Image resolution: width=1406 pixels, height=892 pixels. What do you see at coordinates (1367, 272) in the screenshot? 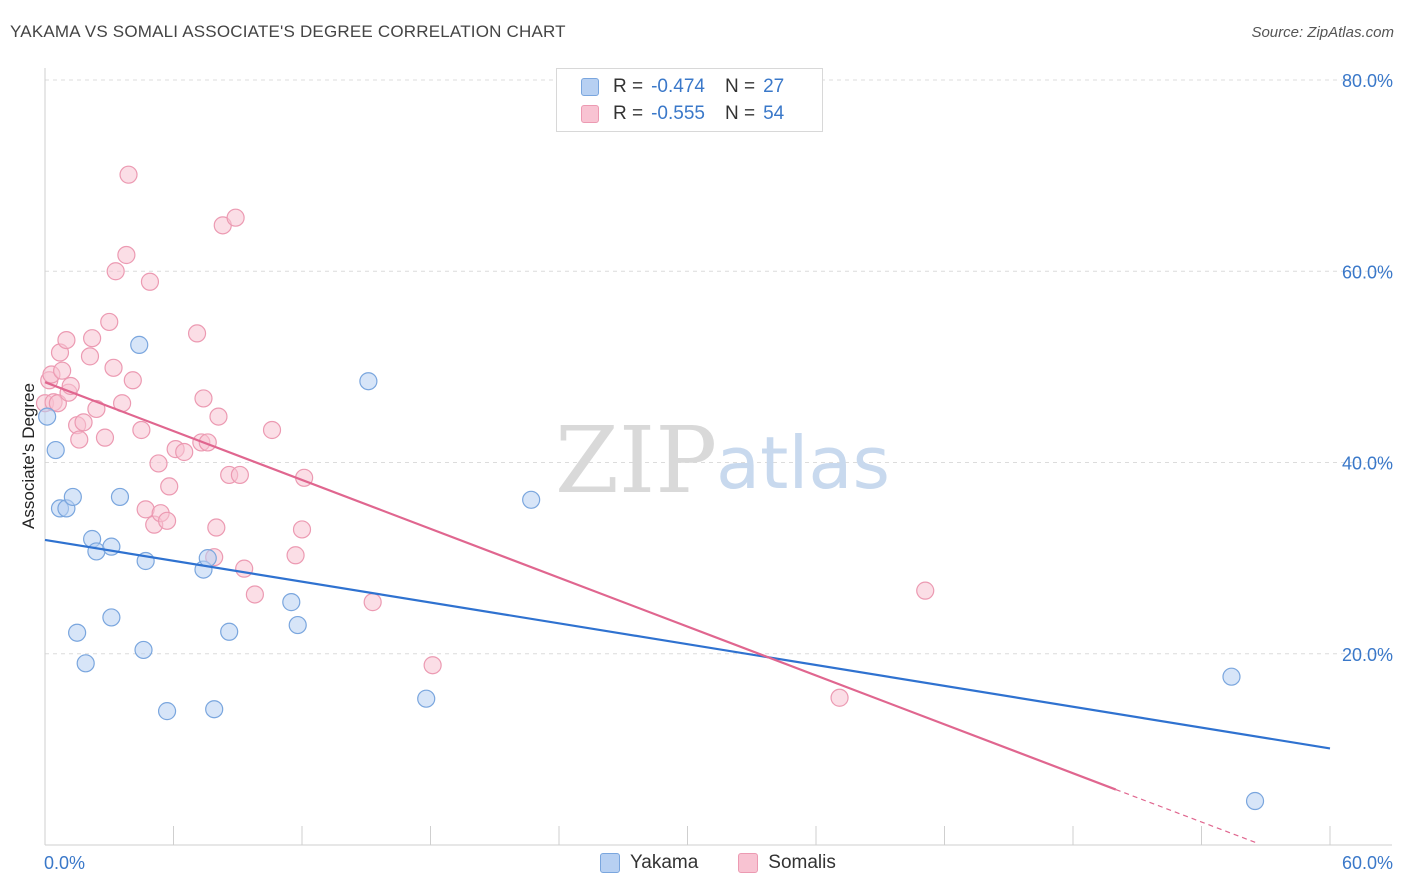
I see `y-tick-label: 60.0%` at bounding box center [1367, 272].